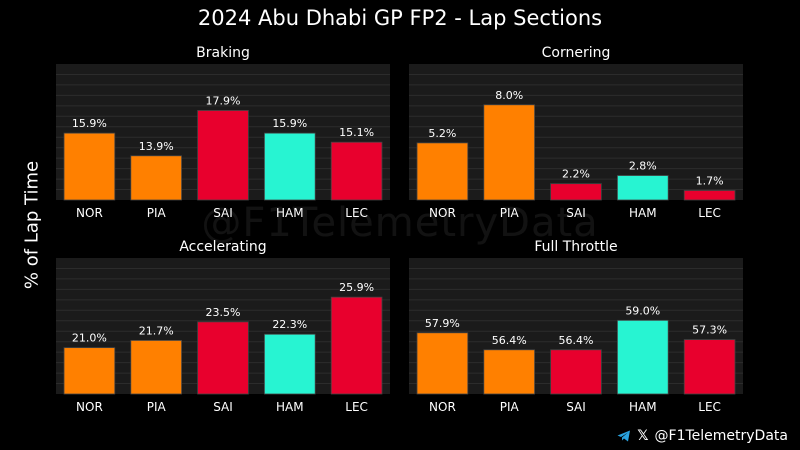 Image resolution: width=800 pixels, height=450 pixels. Describe the element at coordinates (223, 100) in the screenshot. I see `data-label-sai: 17.9%` at that location.